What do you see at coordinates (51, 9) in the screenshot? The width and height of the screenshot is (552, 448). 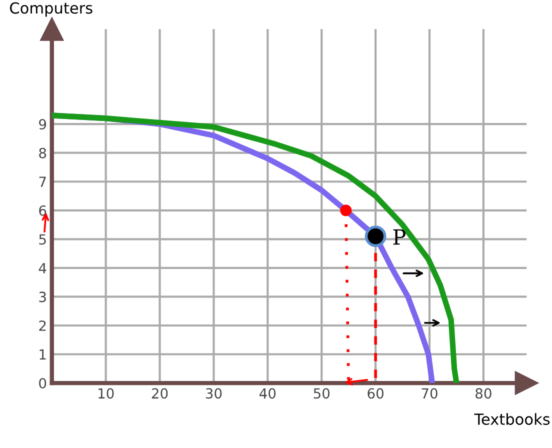 I see `y-axis-title: Computers` at bounding box center [51, 9].